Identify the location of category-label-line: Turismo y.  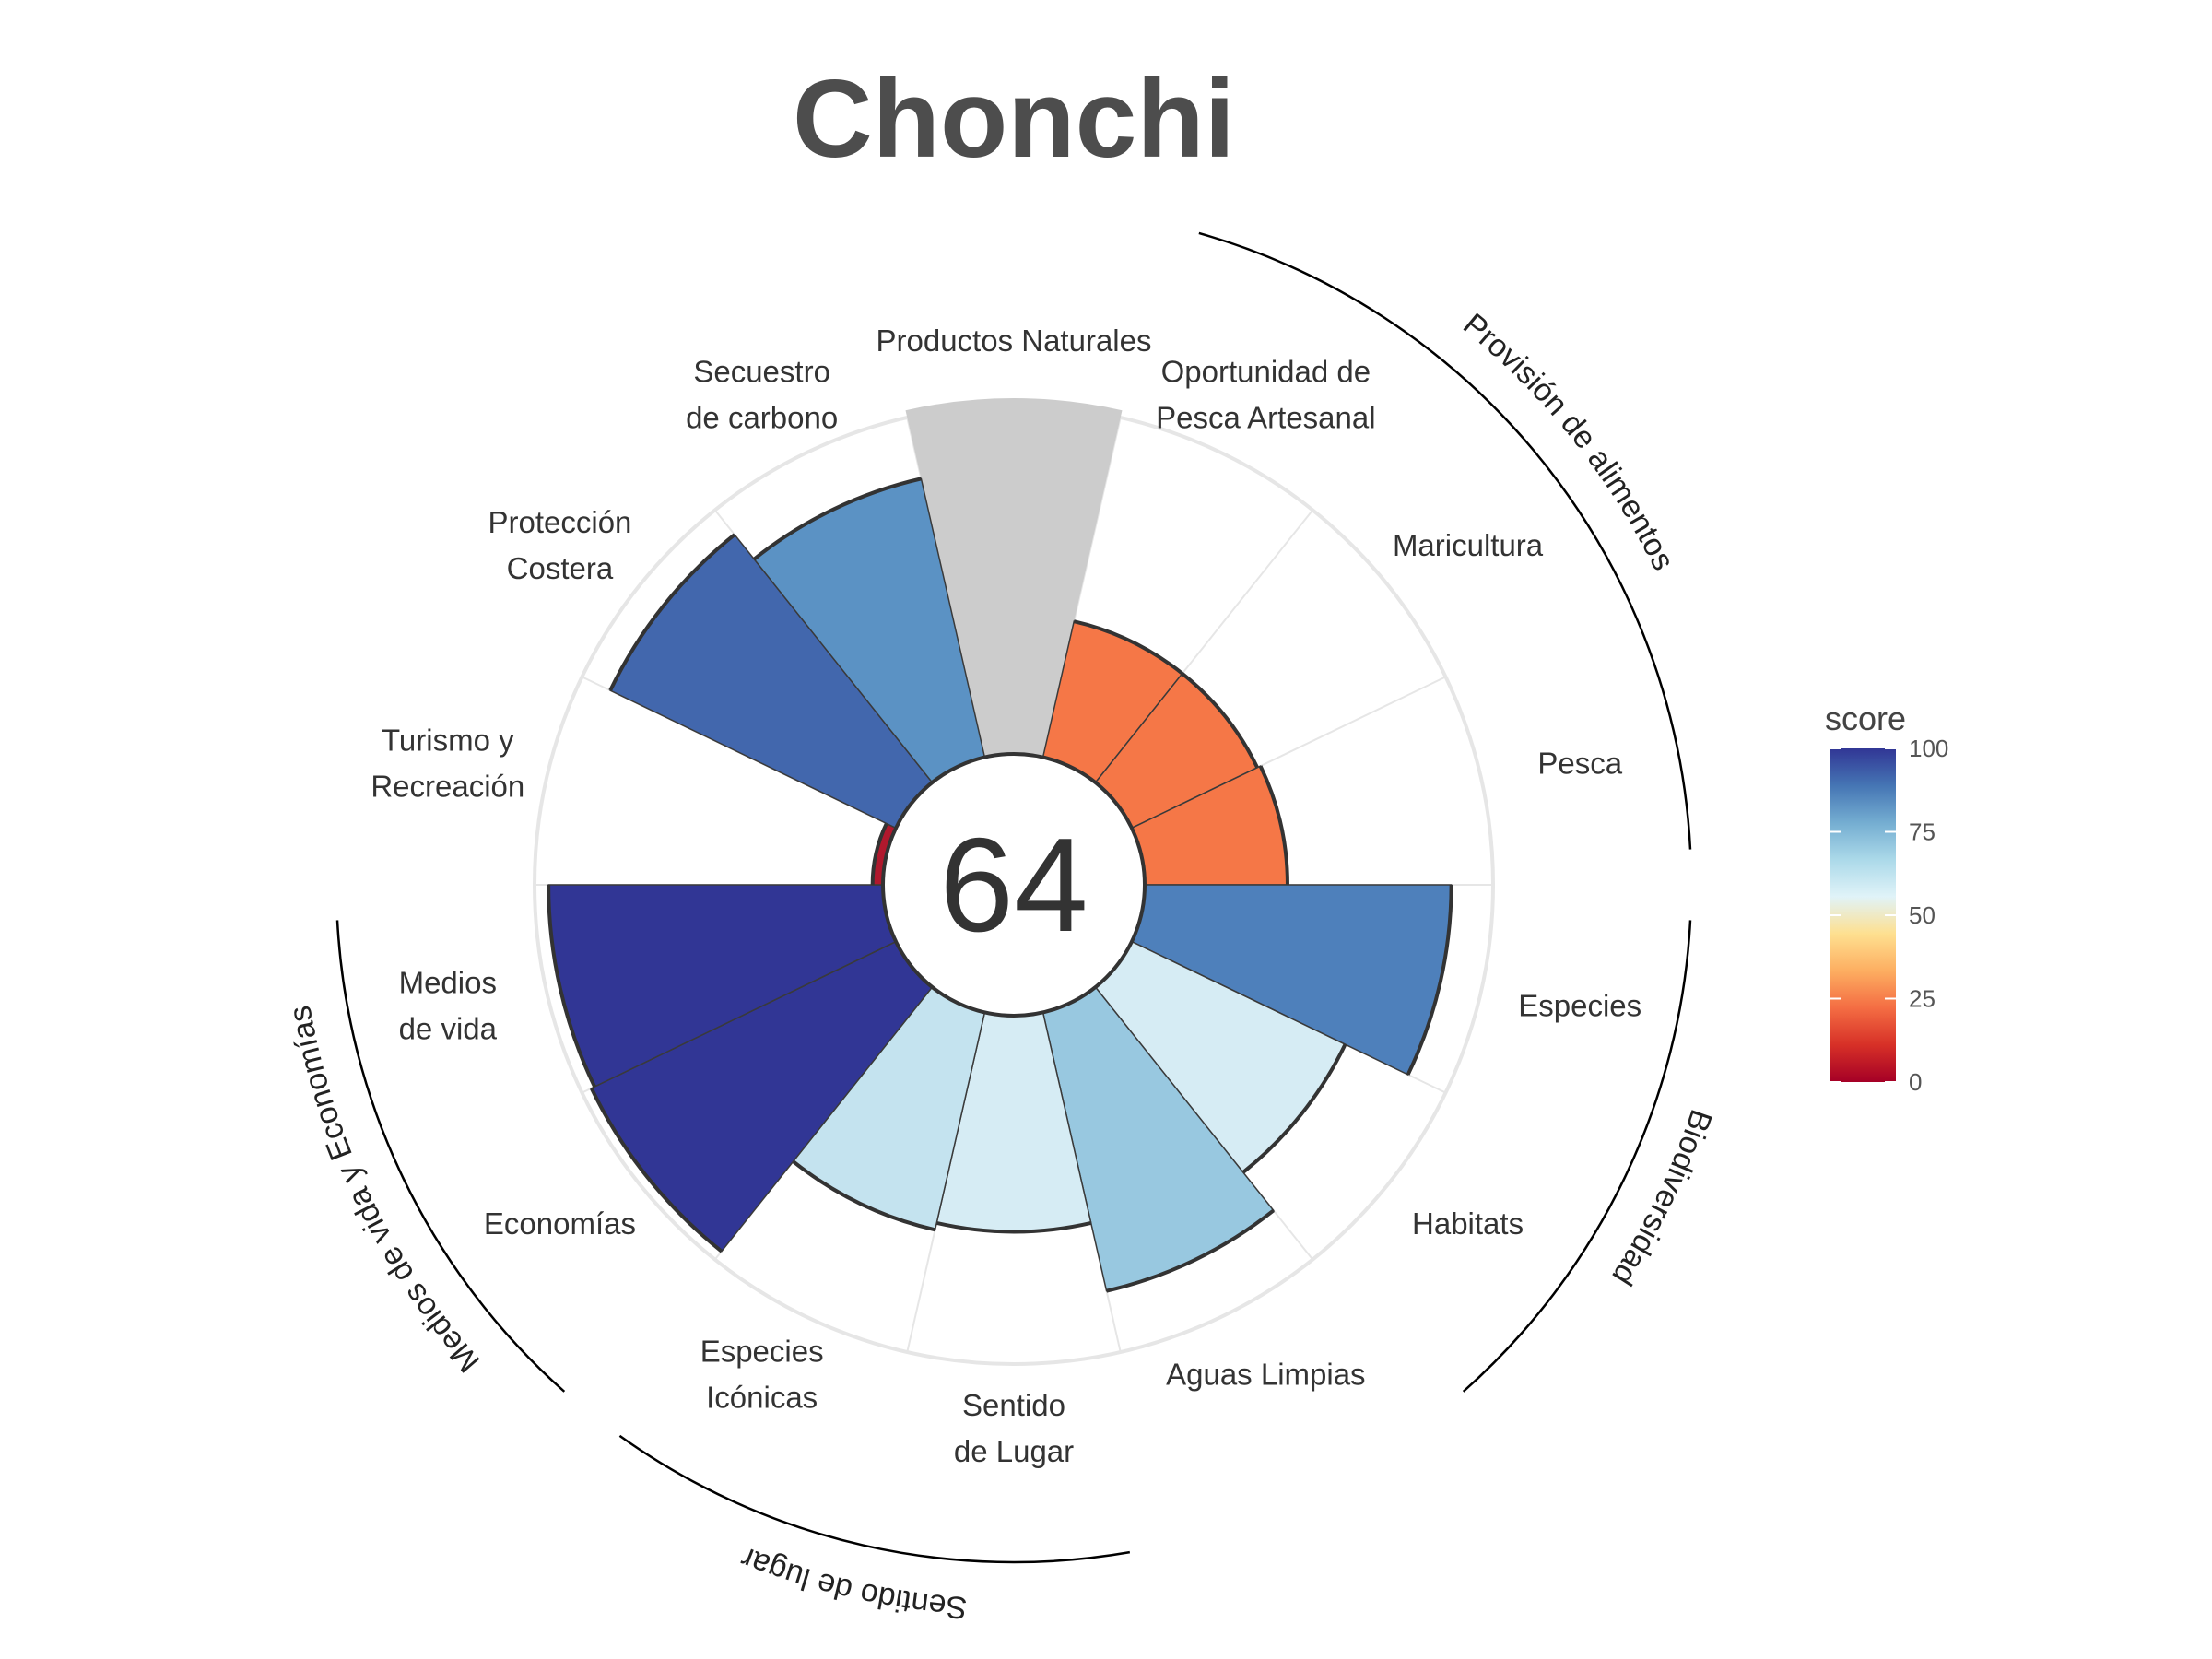
(448, 741).